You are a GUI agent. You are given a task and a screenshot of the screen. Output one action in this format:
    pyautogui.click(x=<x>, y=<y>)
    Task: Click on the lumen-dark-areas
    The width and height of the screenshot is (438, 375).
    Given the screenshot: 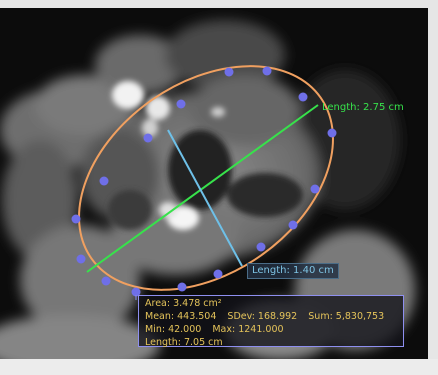 What is the action you would take?
    pyautogui.click(x=205, y=180)
    